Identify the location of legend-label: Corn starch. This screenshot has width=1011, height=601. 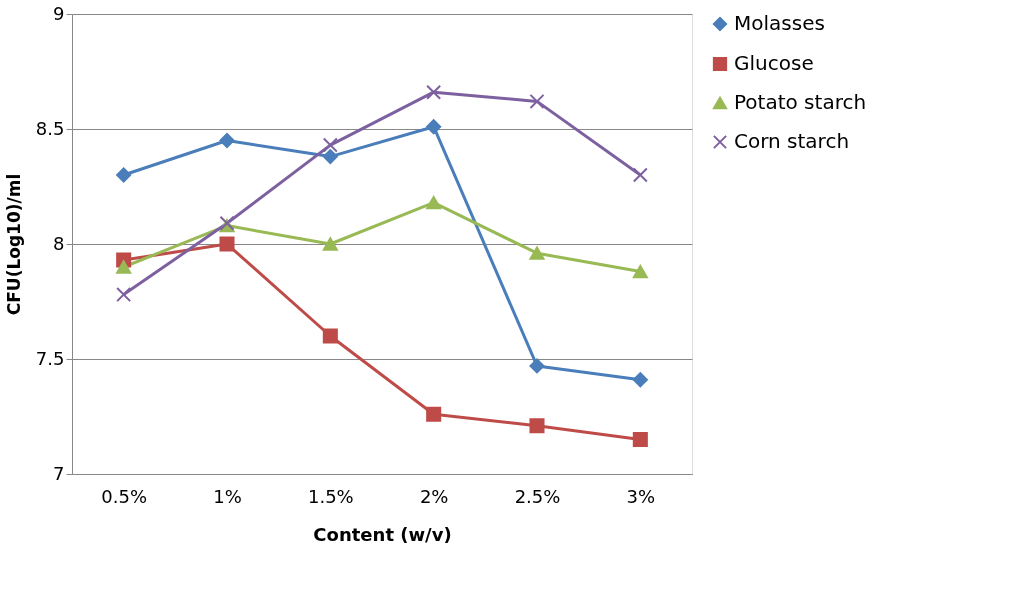
(792, 141).